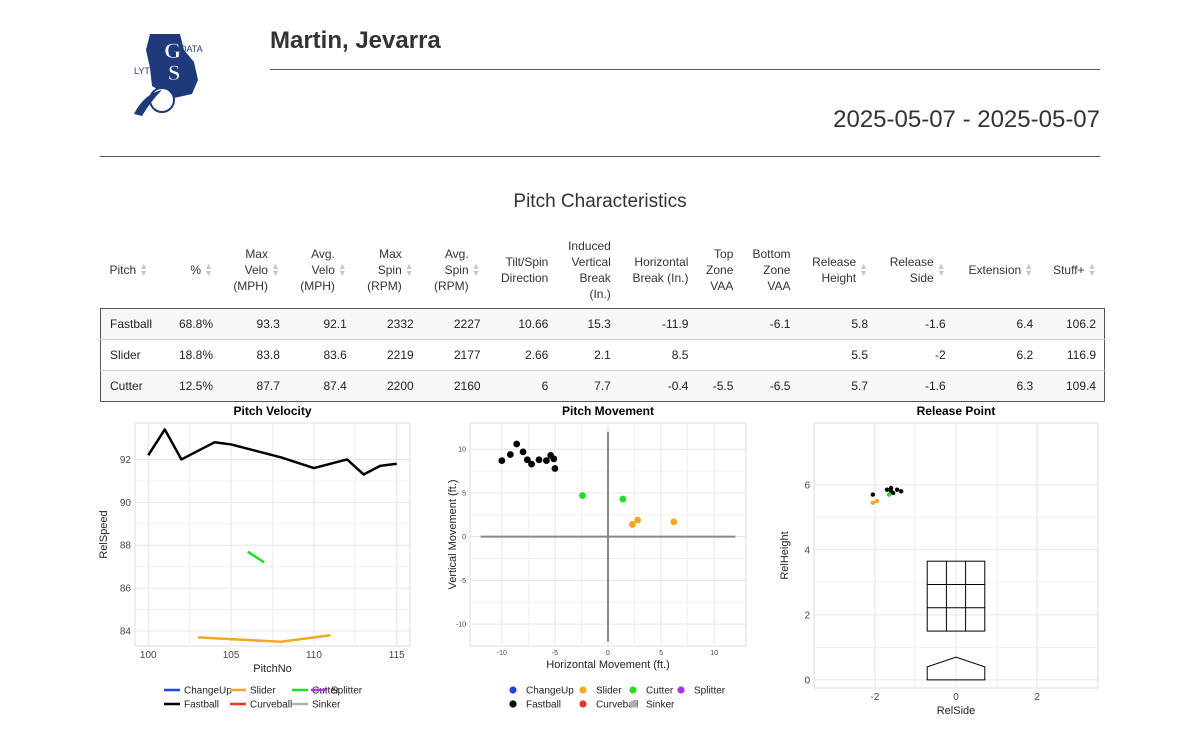 The image size is (1200, 732). What do you see at coordinates (263, 691) in the screenshot?
I see `legend-label: Slider` at bounding box center [263, 691].